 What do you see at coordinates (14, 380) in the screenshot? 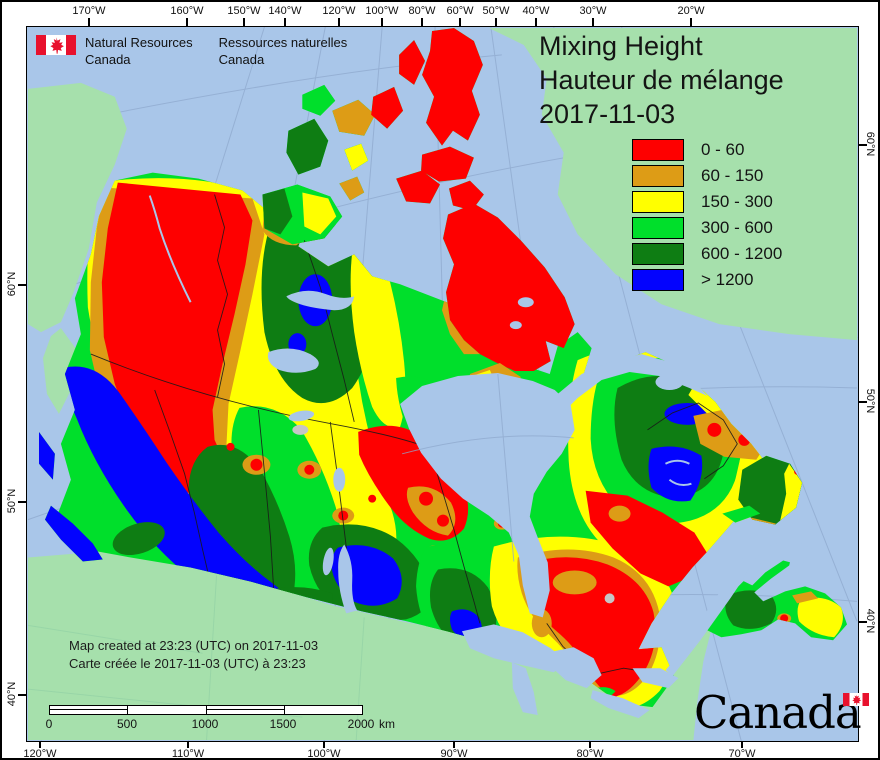
I see `latitude-axis-left: 60°N 50°N 40°N` at bounding box center [14, 380].